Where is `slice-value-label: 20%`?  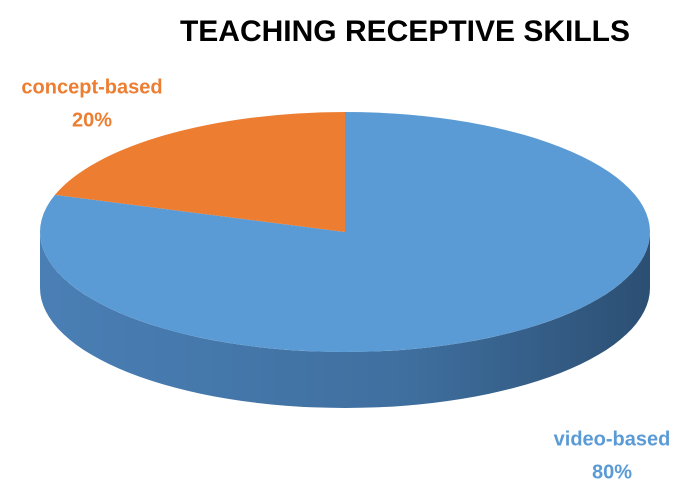 slice-value-label: 20% is located at coordinates (92, 120).